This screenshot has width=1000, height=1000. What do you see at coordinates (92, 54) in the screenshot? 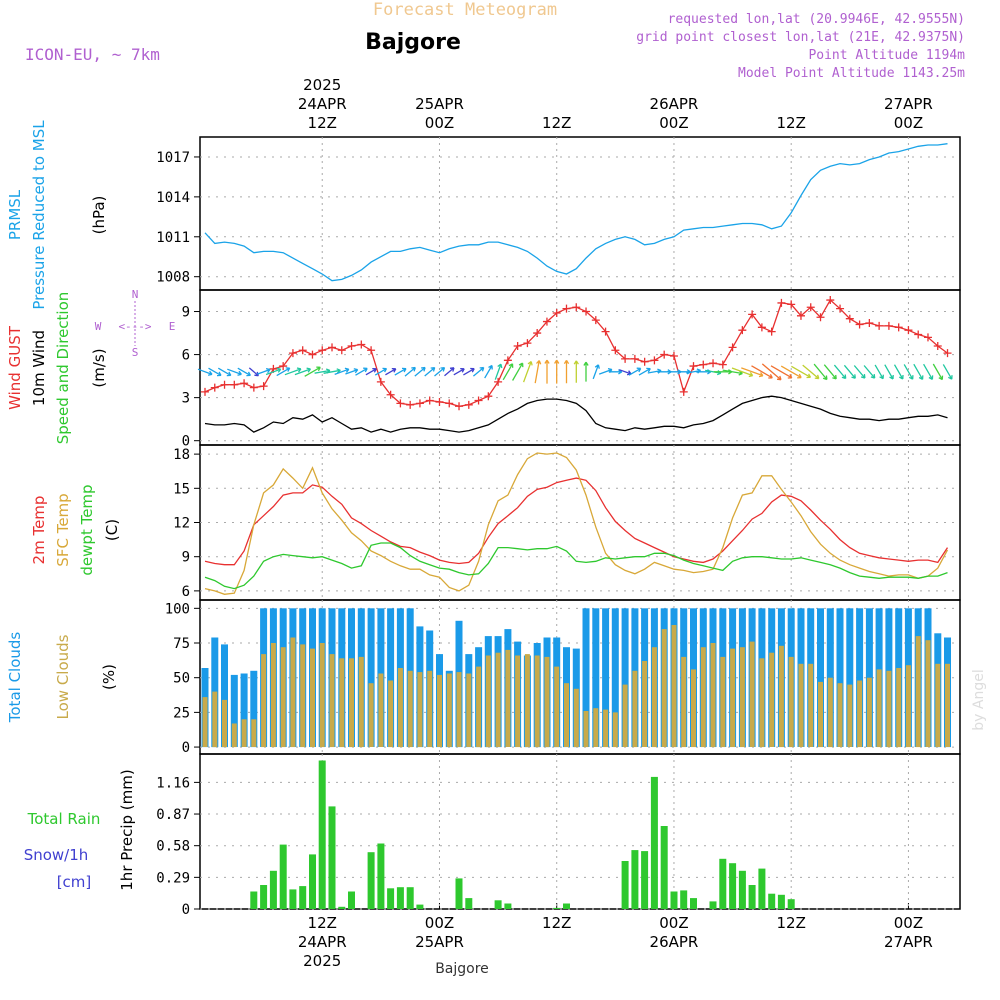
I see `model-label: ICON-EU, ~ 7km` at bounding box center [92, 54].